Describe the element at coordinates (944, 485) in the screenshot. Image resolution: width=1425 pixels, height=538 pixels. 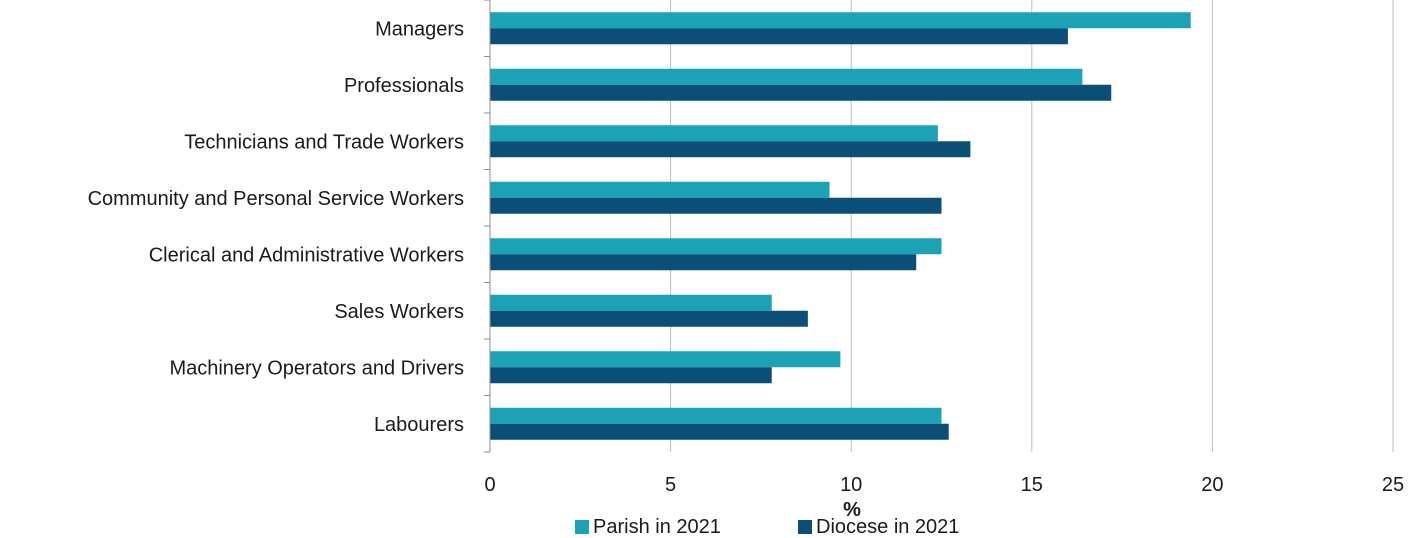
I see `x-tick-labels: 0 5 10 15 20 25` at that location.